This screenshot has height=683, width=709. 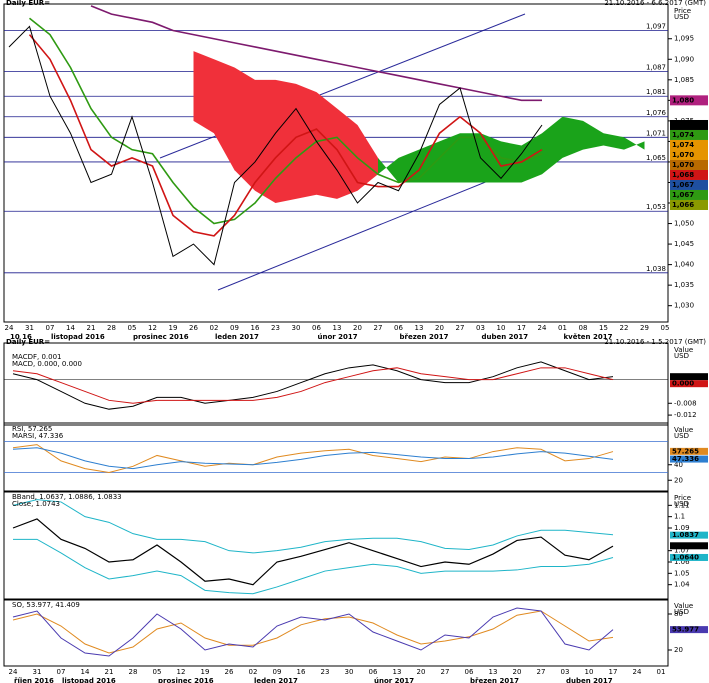 I want to click on x-tick-label: 08, so click(x=583, y=328).